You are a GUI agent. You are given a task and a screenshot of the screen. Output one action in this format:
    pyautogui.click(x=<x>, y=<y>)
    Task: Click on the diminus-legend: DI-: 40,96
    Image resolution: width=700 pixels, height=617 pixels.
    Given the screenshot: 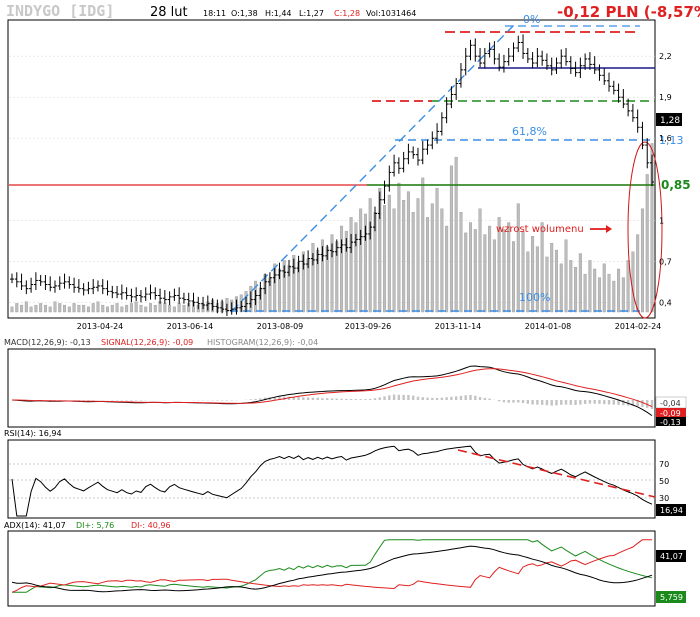 What is the action you would take?
    pyautogui.click(x=151, y=525)
    